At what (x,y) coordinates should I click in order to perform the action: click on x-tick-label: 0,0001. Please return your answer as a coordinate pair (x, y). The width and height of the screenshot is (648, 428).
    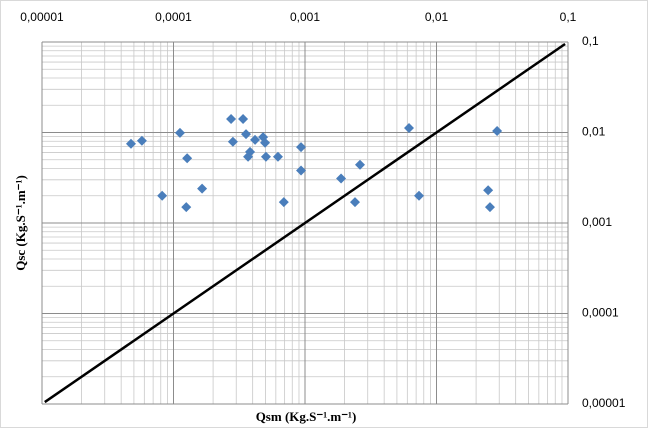
    Looking at the image, I should click on (173, 17).